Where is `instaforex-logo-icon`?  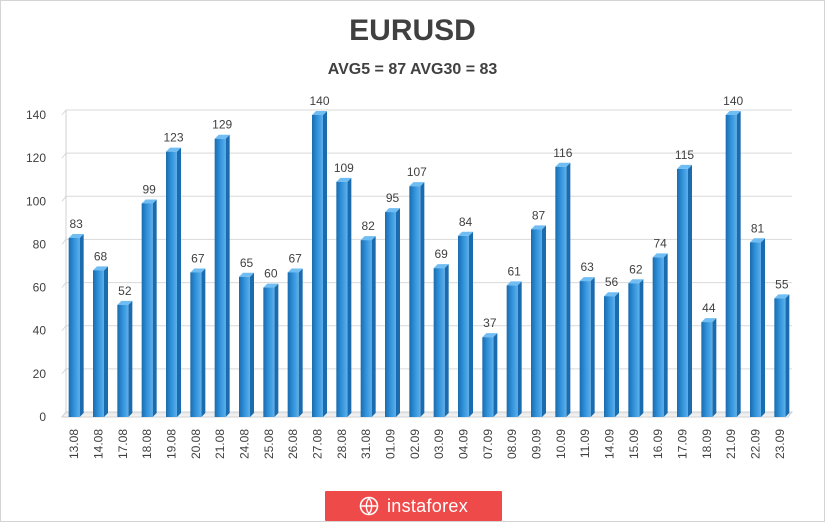 instaforex-logo-icon is located at coordinates (369, 506).